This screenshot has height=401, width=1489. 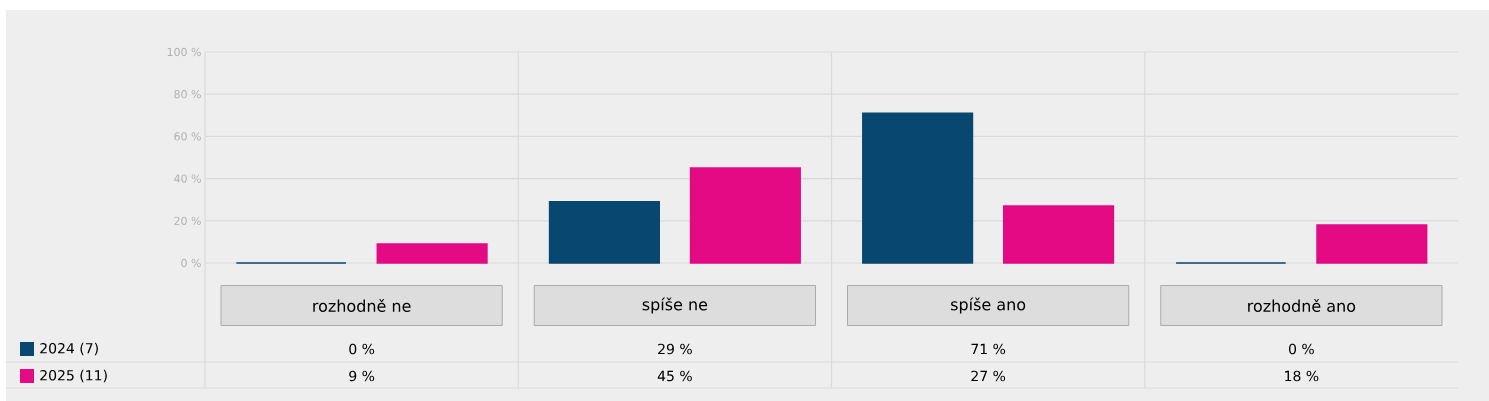 What do you see at coordinates (73, 376) in the screenshot?
I see `legend-label: 2025 (11)` at bounding box center [73, 376].